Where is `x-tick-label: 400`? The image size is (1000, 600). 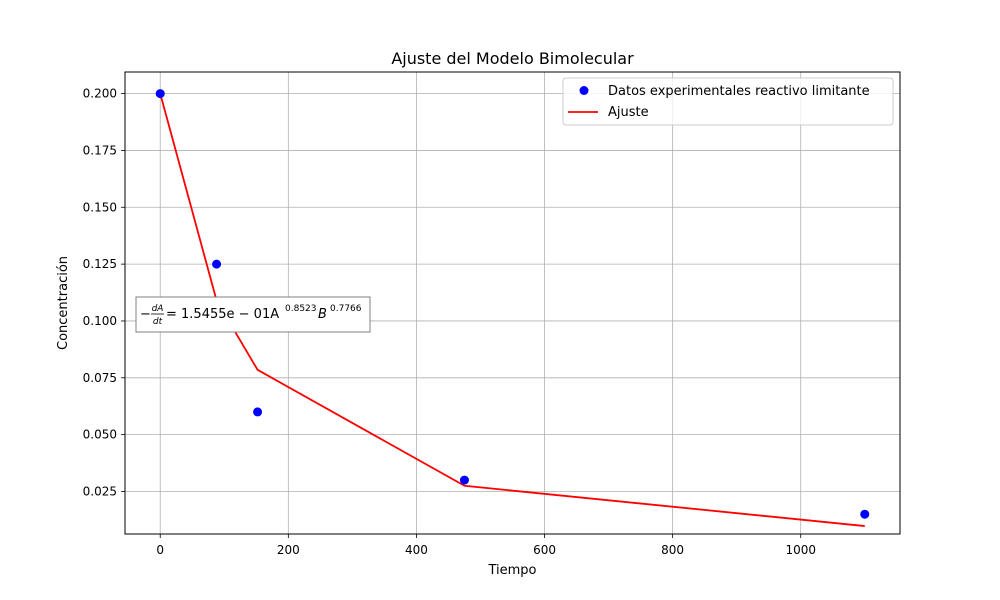 x-tick-label: 400 is located at coordinates (416, 550).